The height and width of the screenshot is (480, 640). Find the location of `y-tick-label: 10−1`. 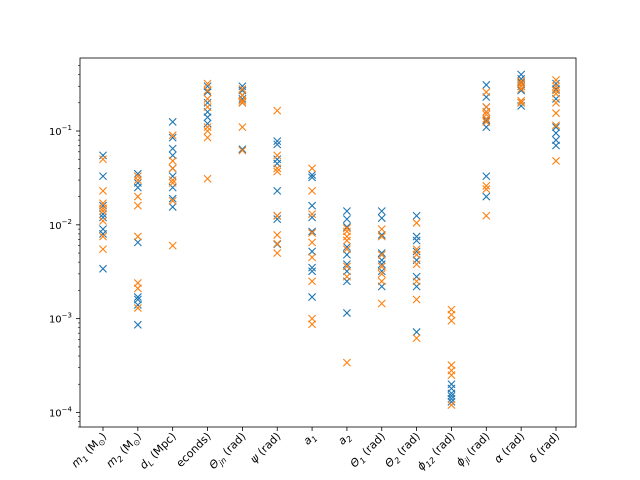

y-tick-label: 10−1 is located at coordinates (60, 131).